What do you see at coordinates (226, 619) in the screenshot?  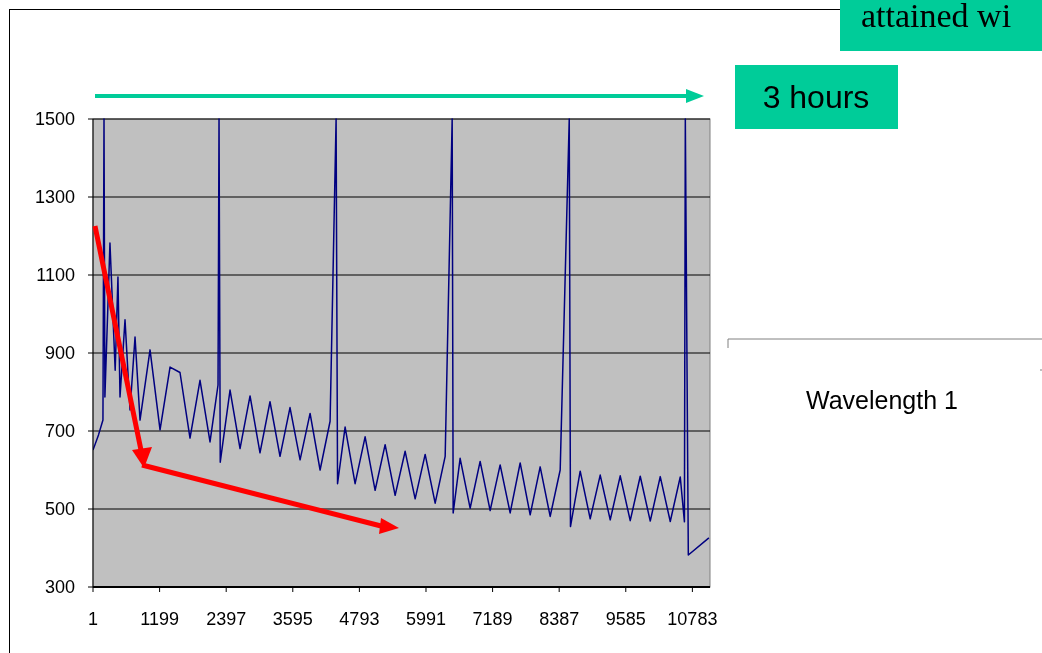 I see `x-tick-label: 2397` at bounding box center [226, 619].